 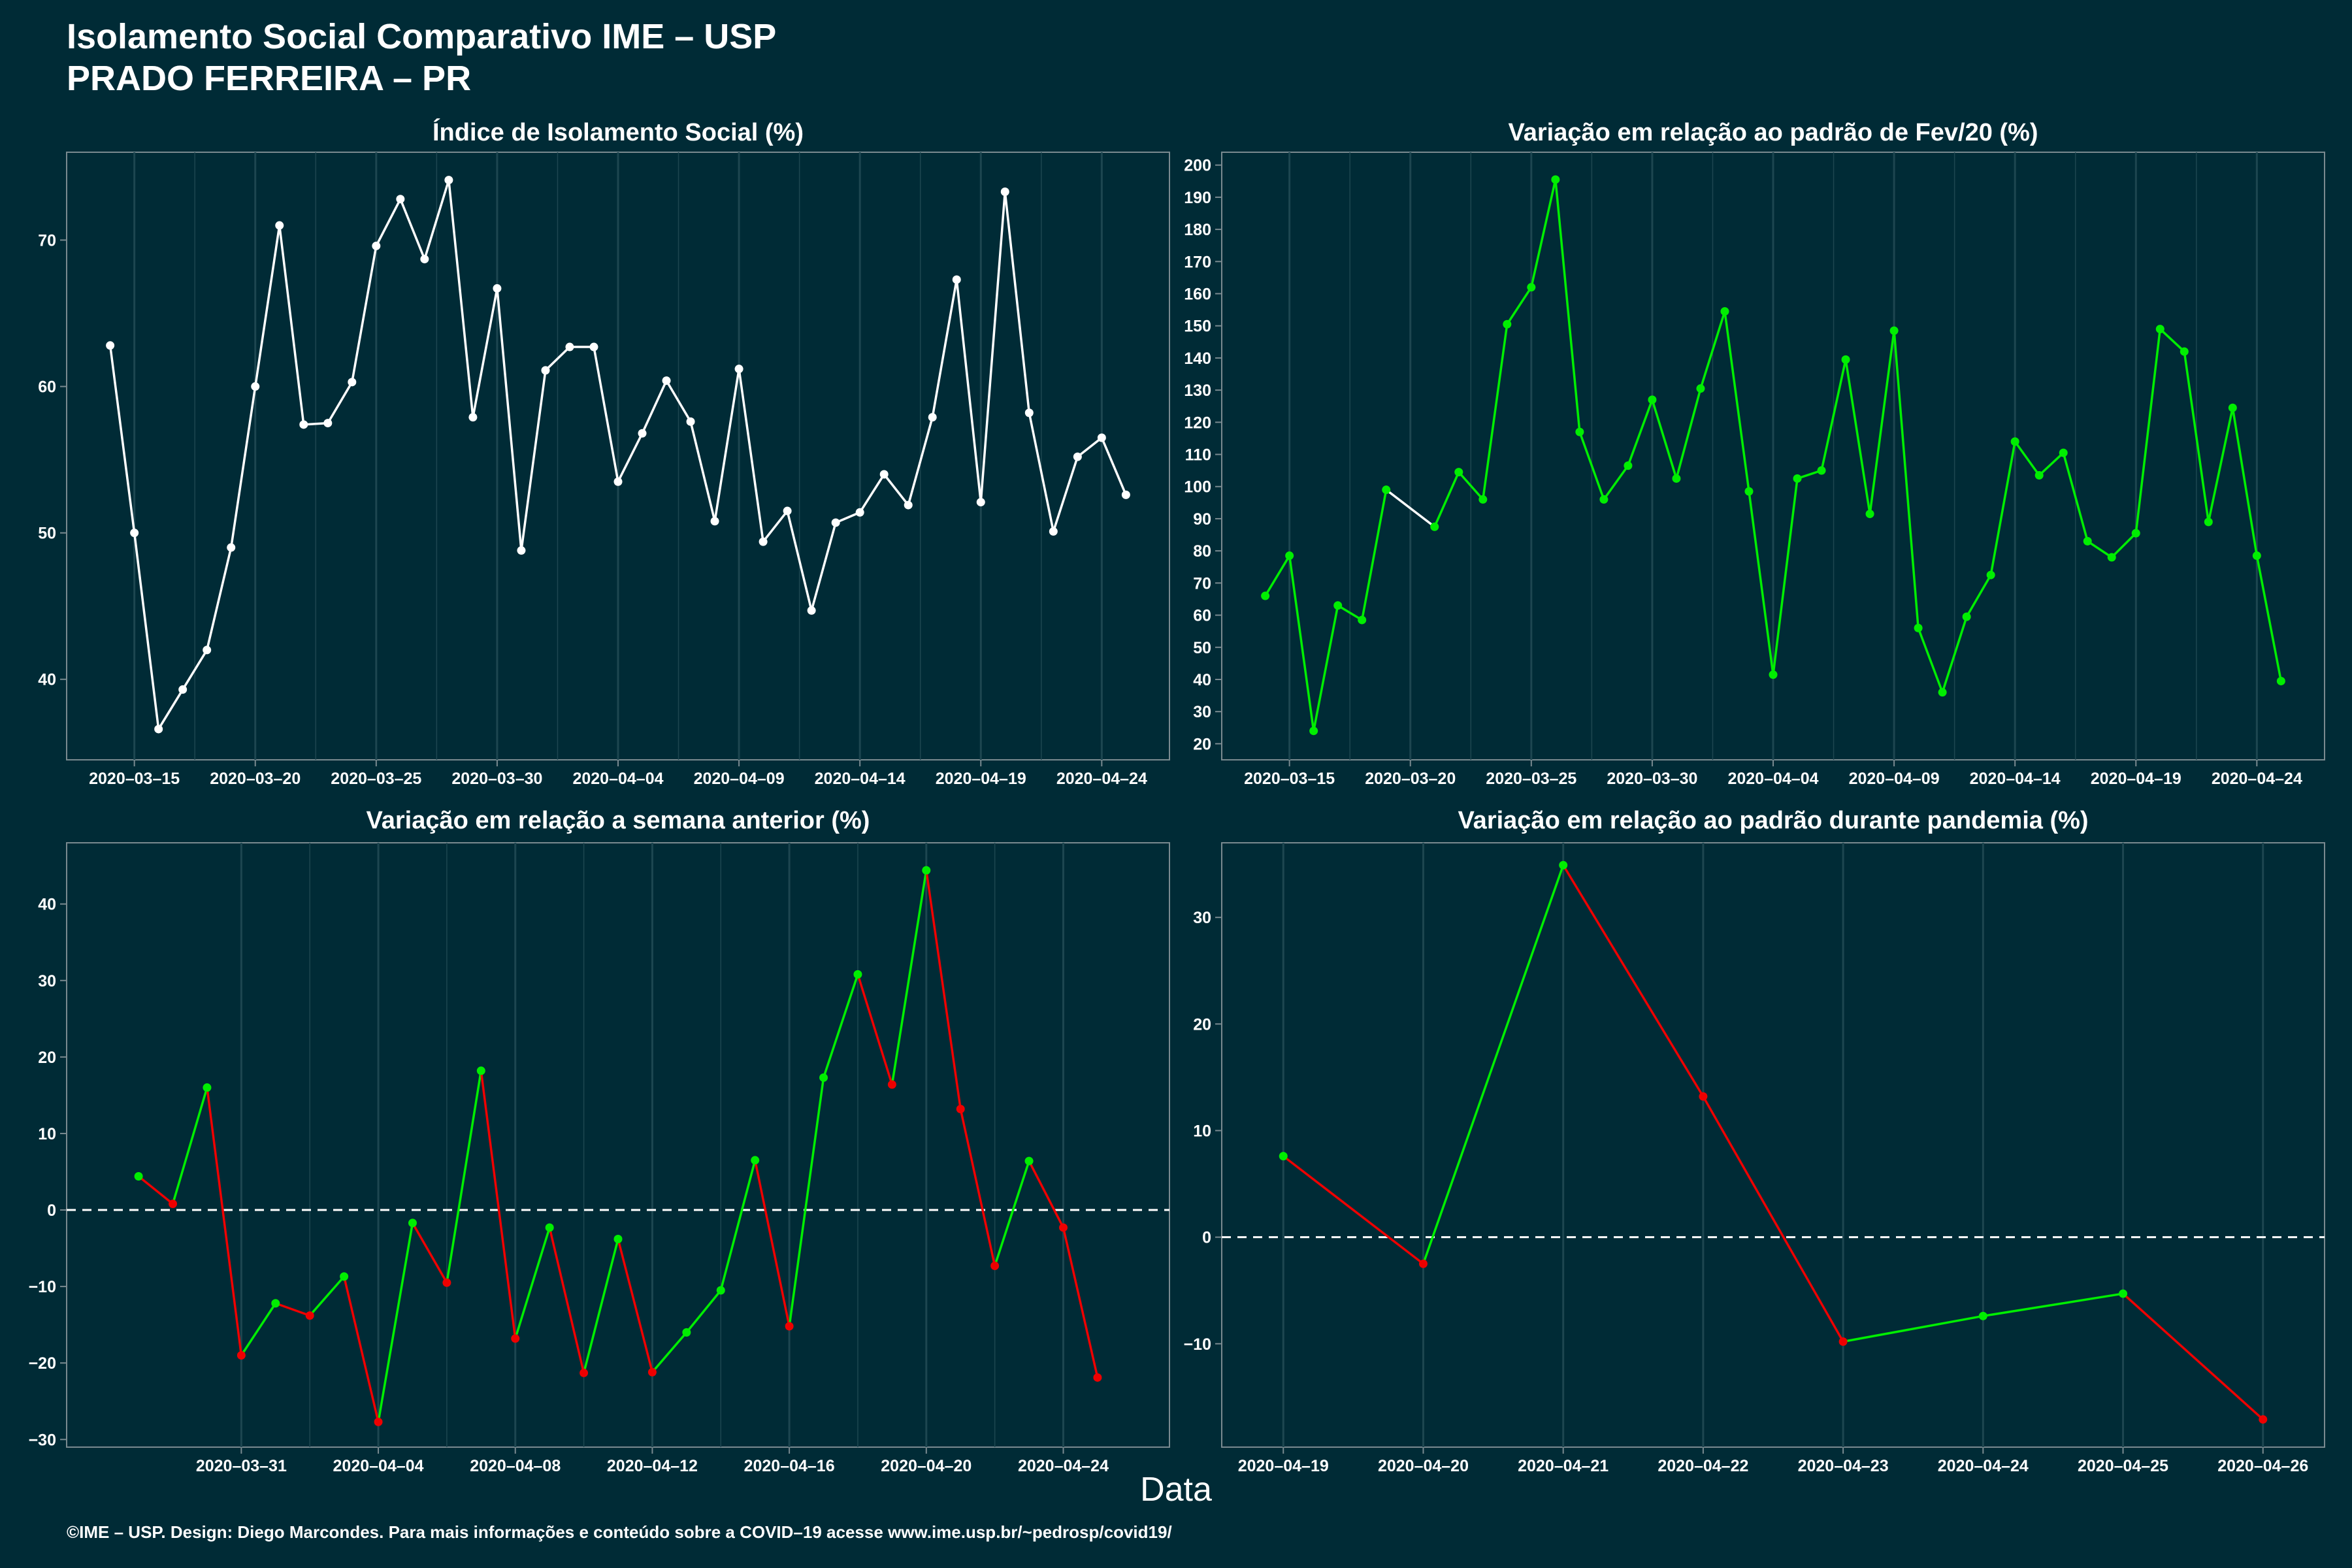 What do you see at coordinates (515, 1466) in the screenshot?
I see `x-tick-label: 2020–04–08` at bounding box center [515, 1466].